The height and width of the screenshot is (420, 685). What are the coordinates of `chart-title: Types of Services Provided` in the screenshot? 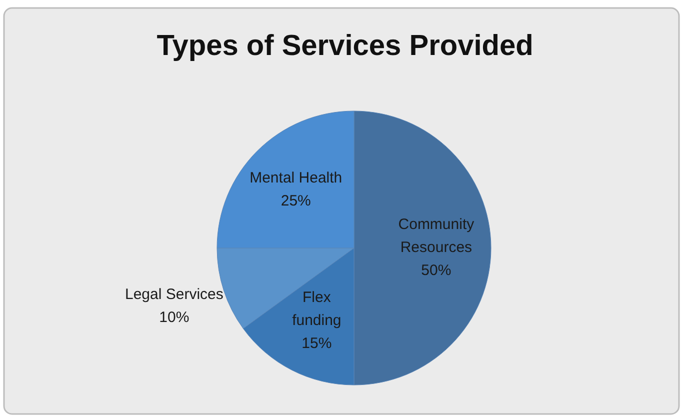 It's located at (345, 46).